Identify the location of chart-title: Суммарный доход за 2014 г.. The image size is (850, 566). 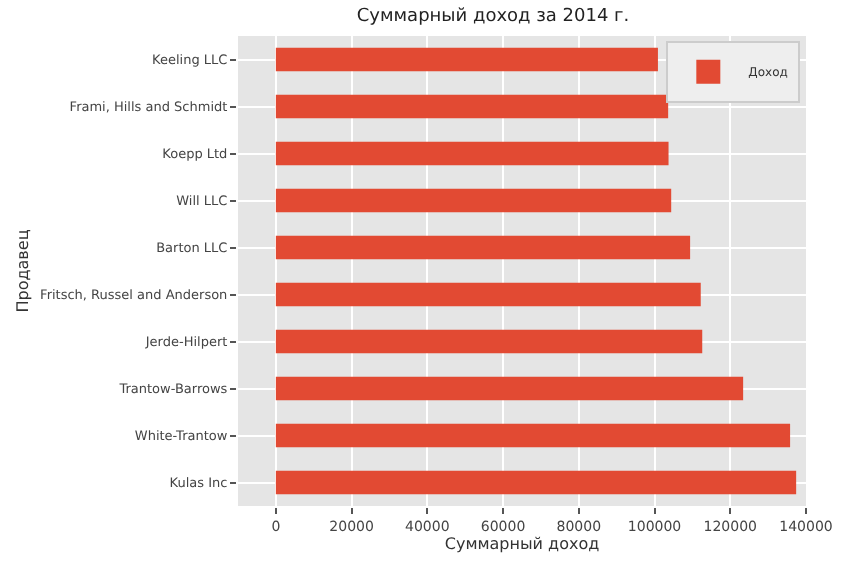
(493, 17).